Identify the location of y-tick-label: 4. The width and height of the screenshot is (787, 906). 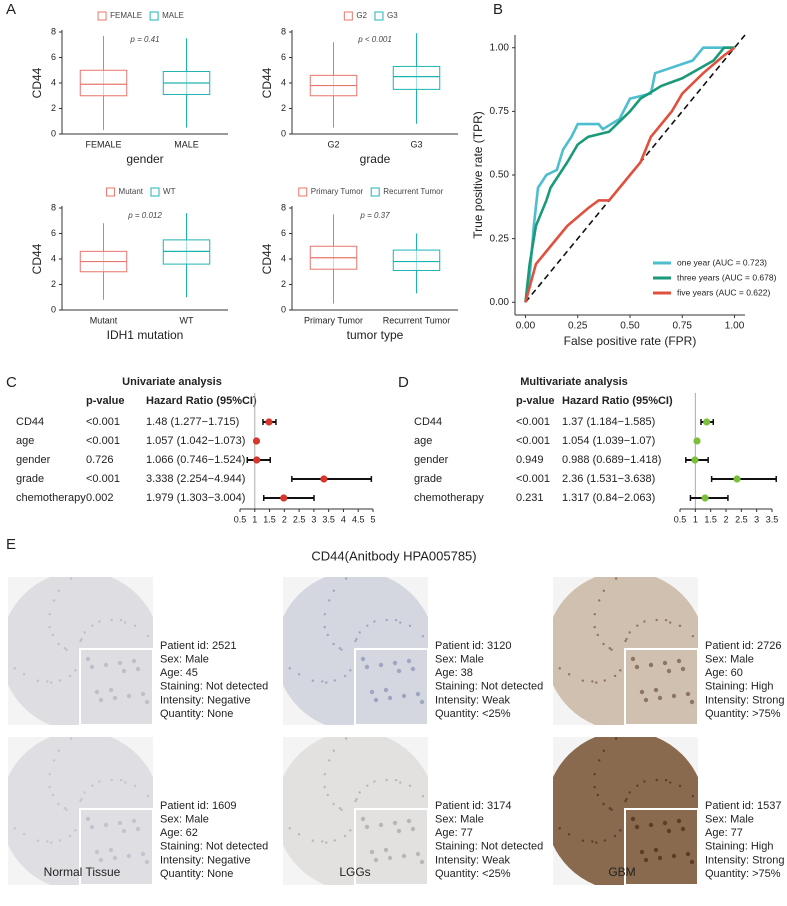
(53, 82).